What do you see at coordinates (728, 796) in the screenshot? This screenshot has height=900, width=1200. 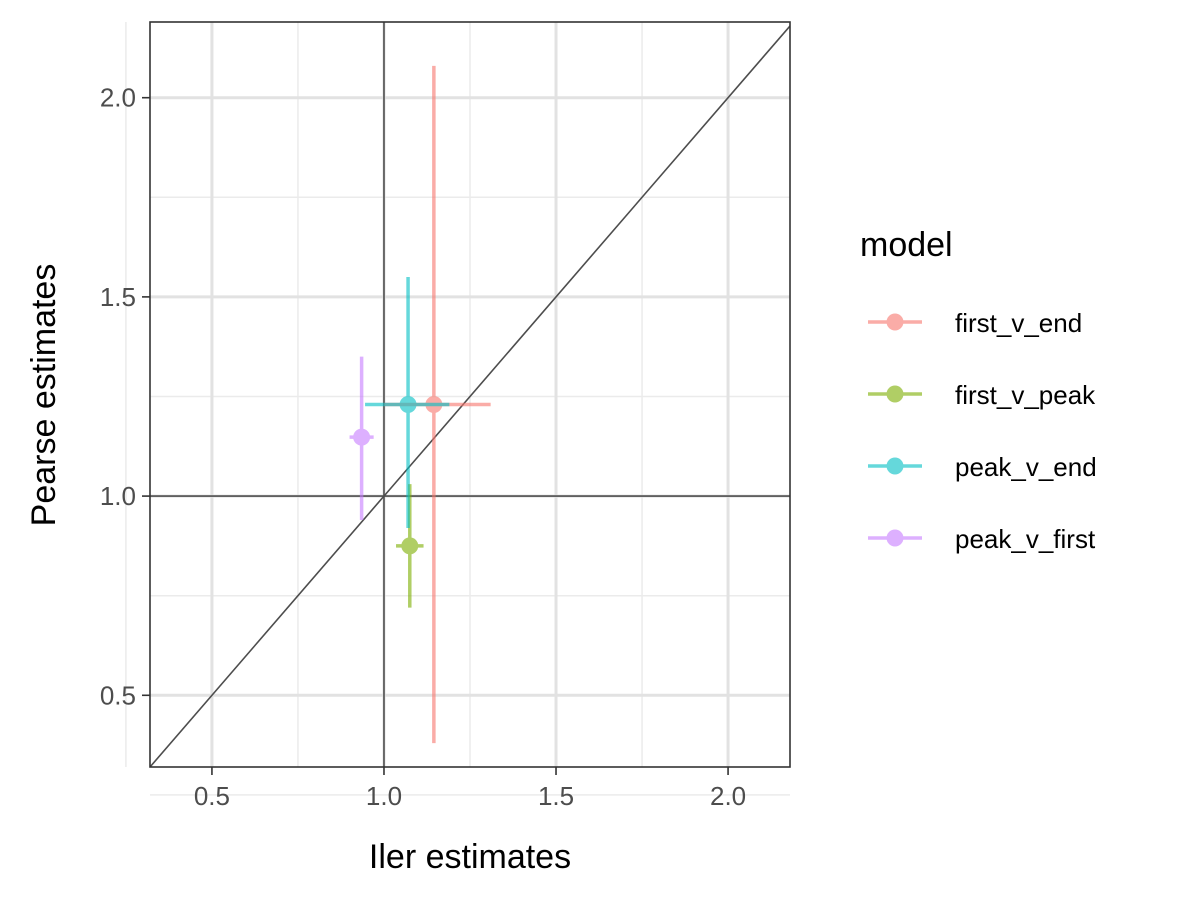 I see `x-tick-label: 2.0` at bounding box center [728, 796].